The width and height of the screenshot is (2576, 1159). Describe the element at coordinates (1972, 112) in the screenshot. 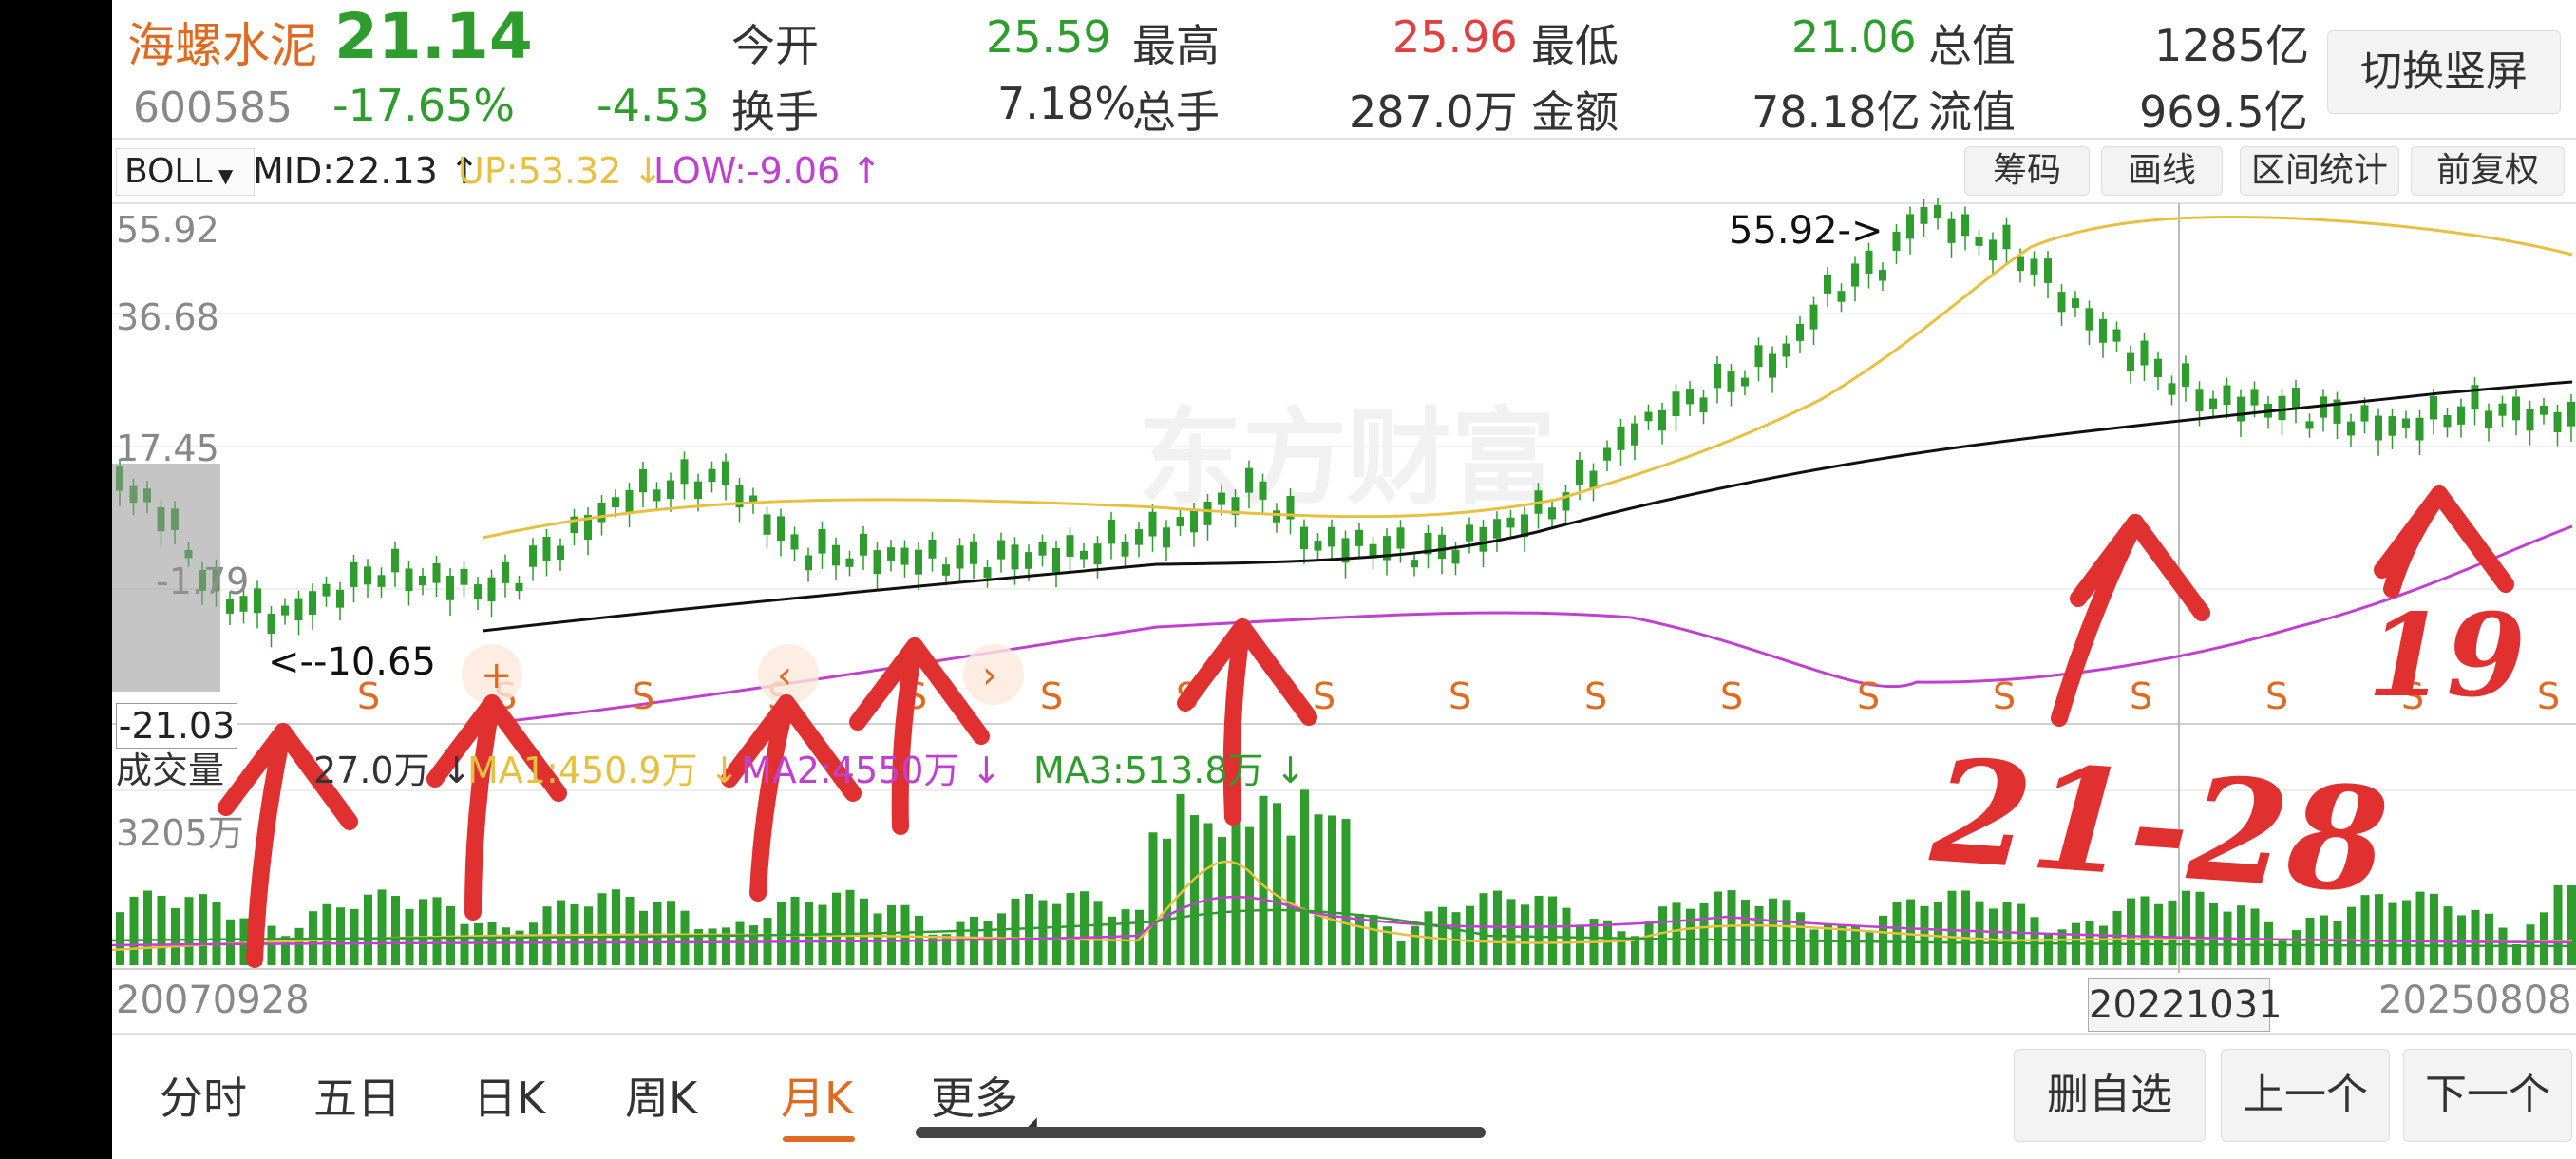

I see `stat-label-float-cap: 流值` at that location.